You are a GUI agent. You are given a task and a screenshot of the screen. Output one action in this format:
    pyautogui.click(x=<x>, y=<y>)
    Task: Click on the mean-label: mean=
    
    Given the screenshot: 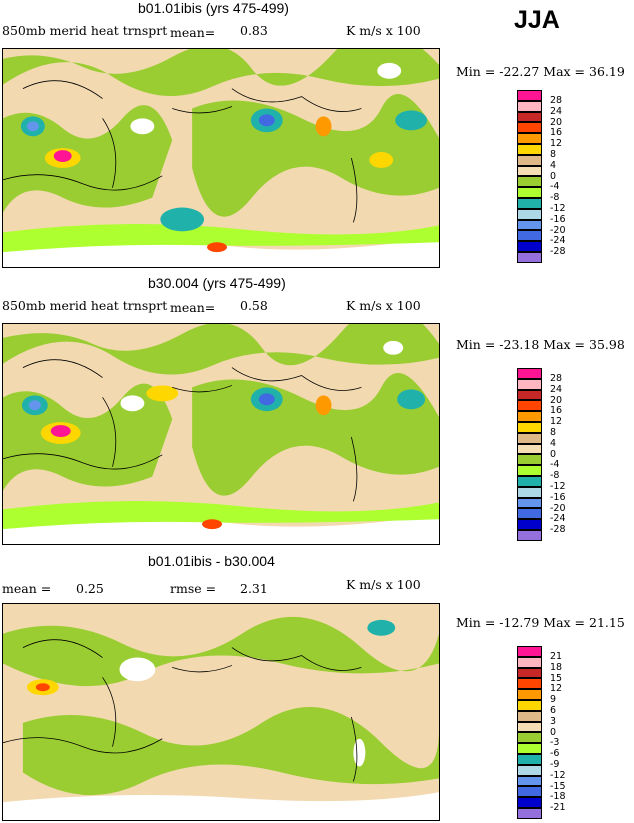 What is the action you would take?
    pyautogui.click(x=193, y=307)
    